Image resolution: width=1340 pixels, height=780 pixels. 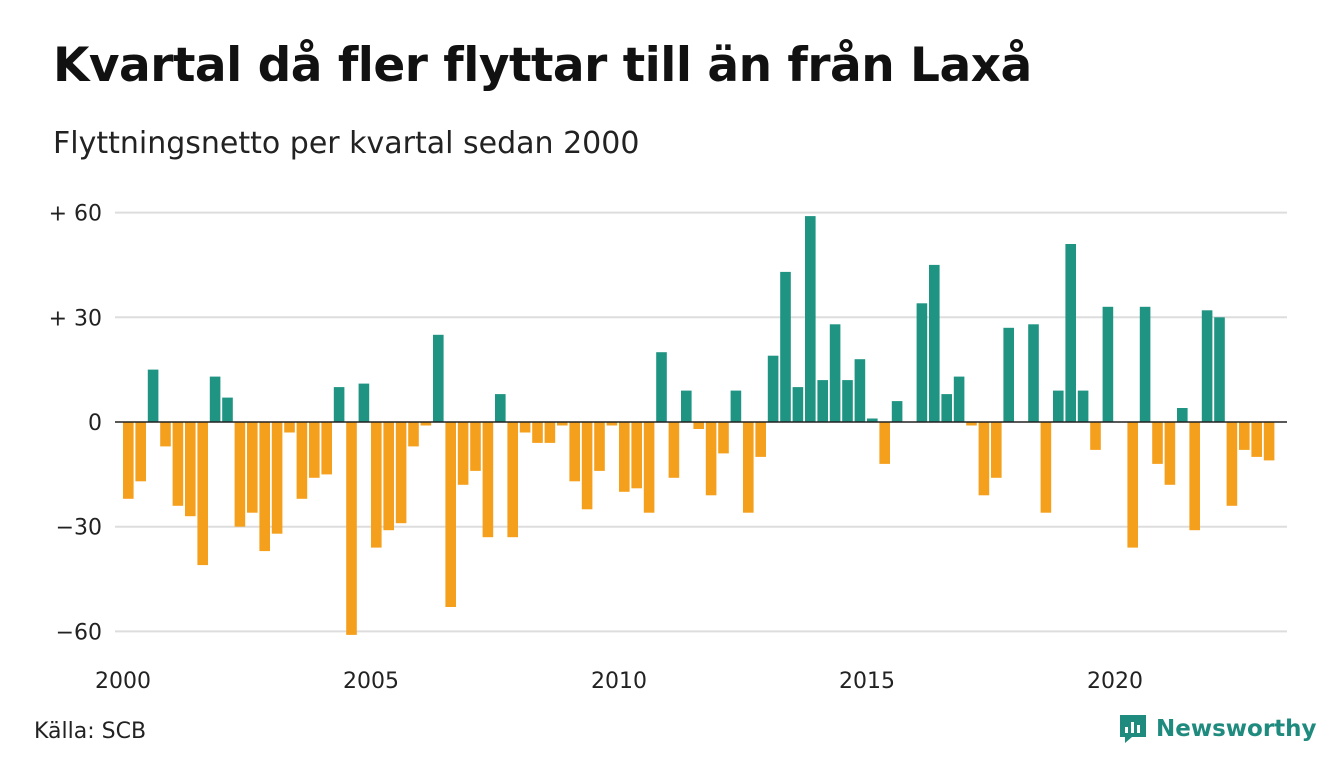 I want to click on y-tick-label: −60, so click(x=79, y=632).